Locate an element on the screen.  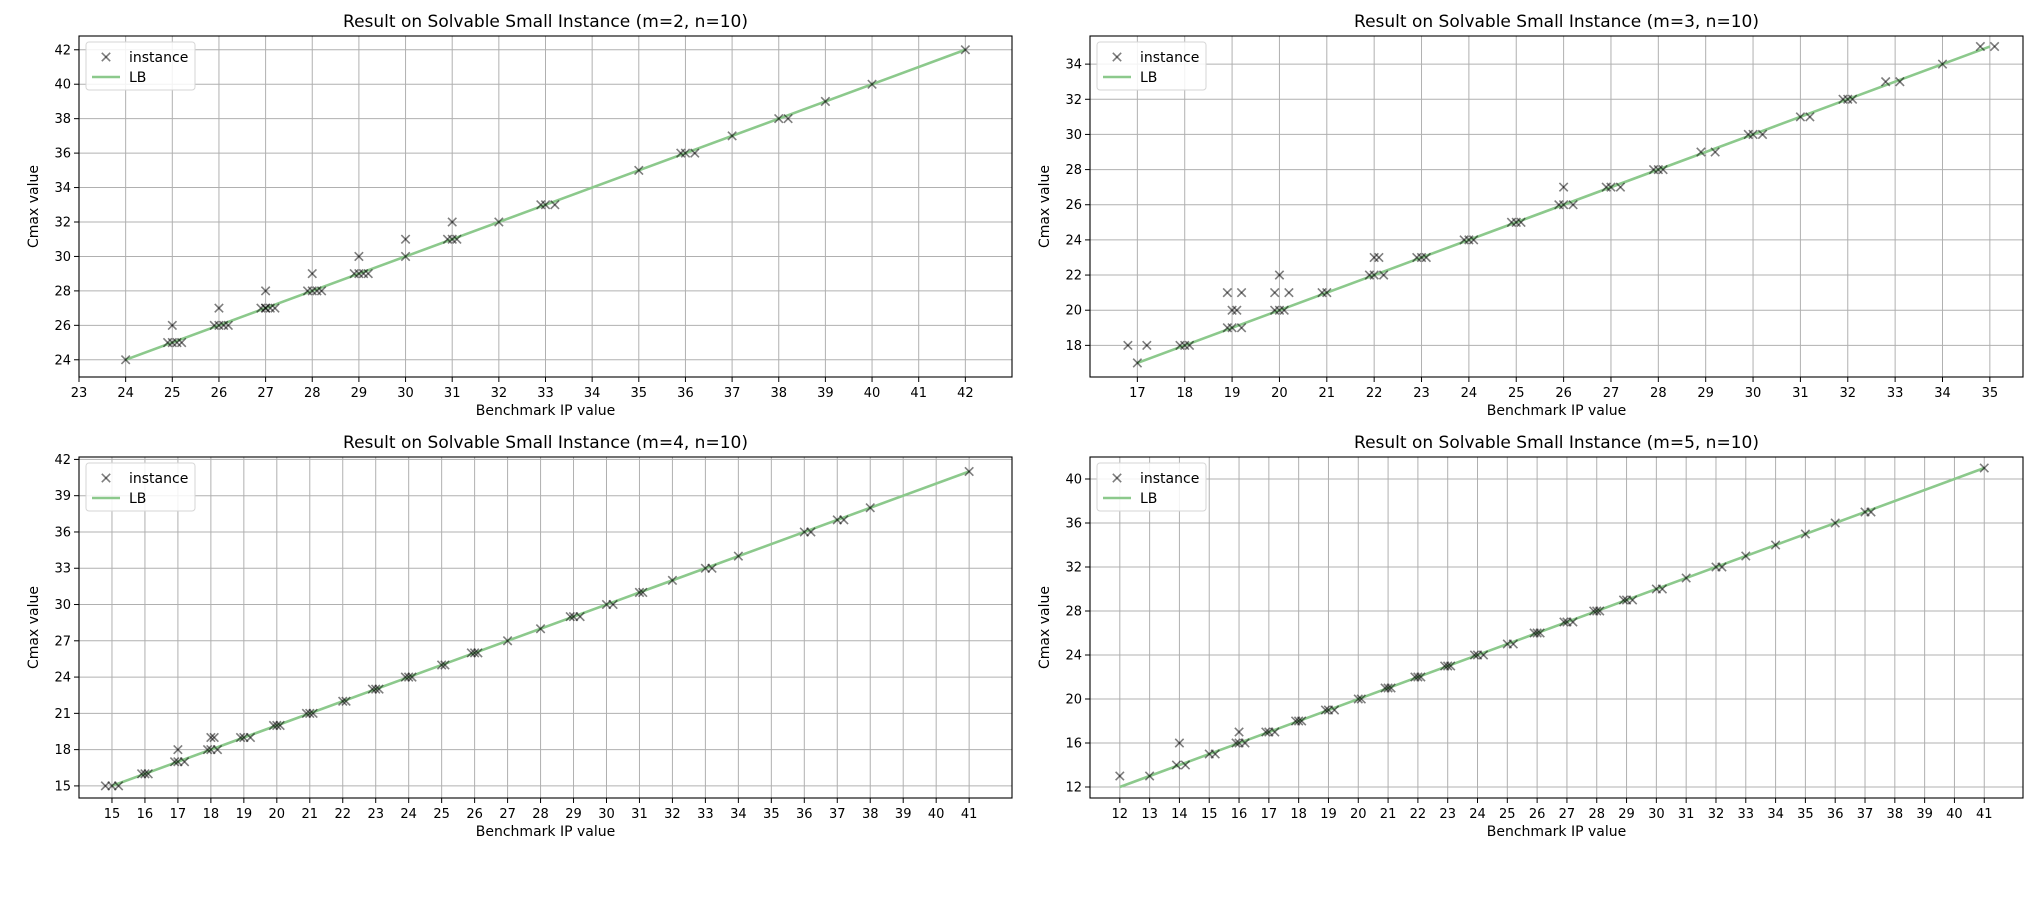
x-tick-label: 33 is located at coordinates (1746, 814).